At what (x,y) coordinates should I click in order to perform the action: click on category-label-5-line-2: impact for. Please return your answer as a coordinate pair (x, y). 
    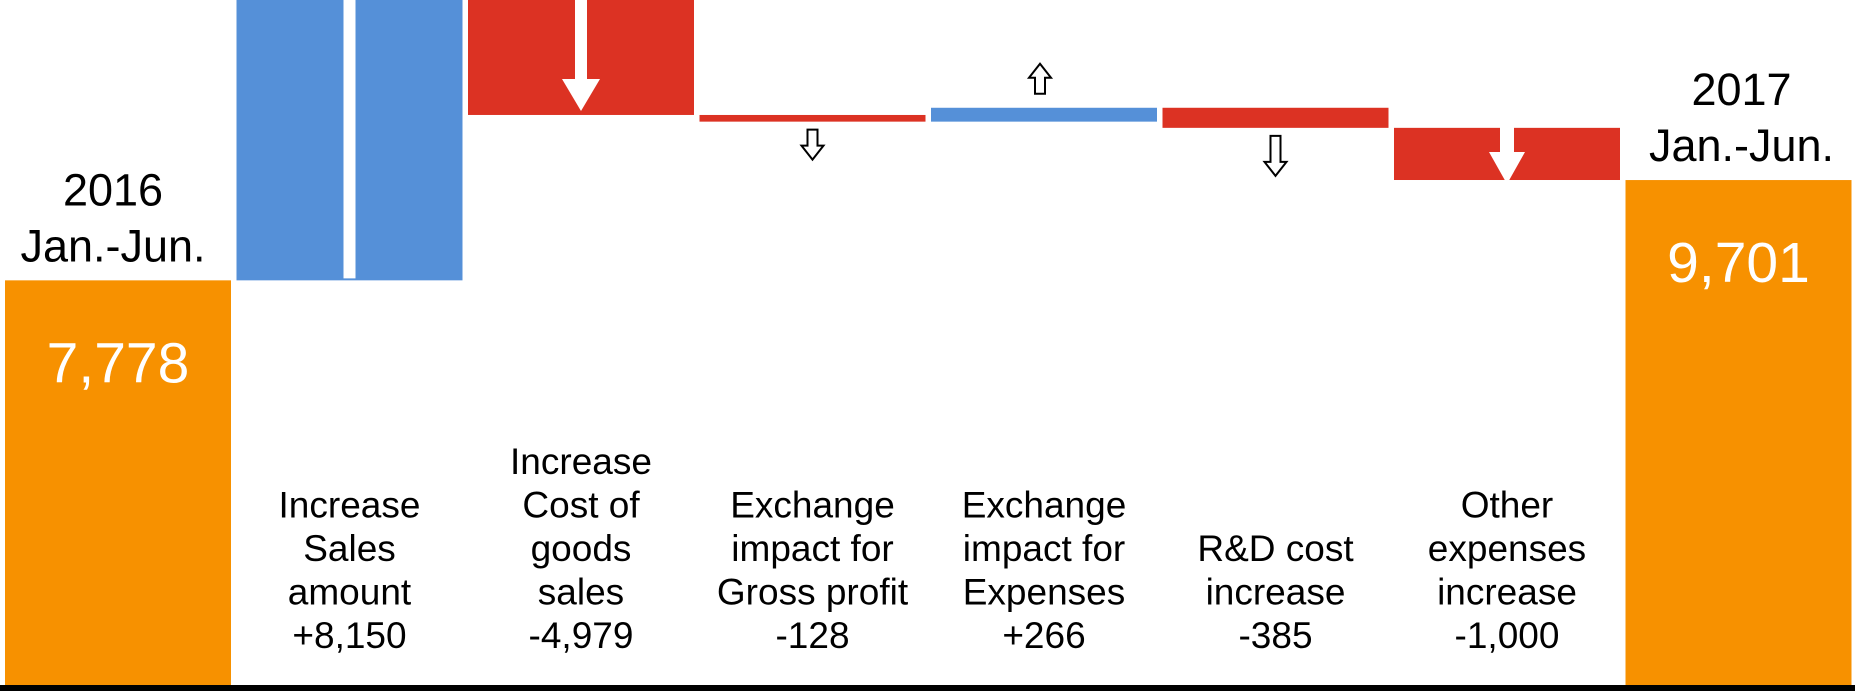
    Looking at the image, I should click on (1044, 548).